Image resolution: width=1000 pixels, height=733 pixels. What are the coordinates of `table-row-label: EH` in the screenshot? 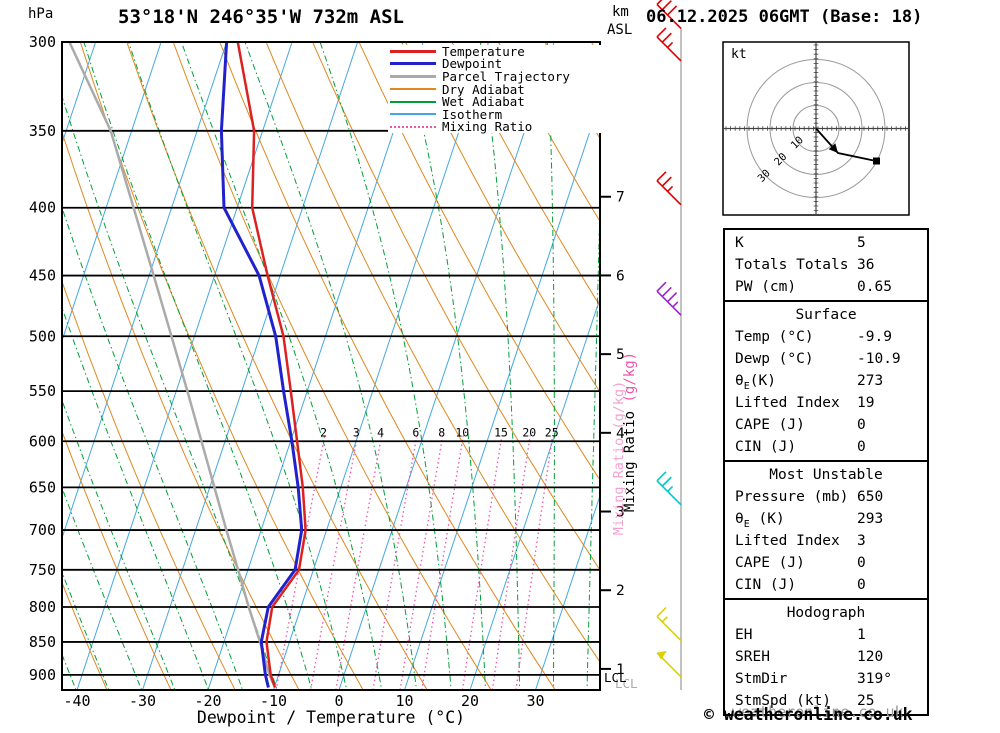 It's located at (744, 635).